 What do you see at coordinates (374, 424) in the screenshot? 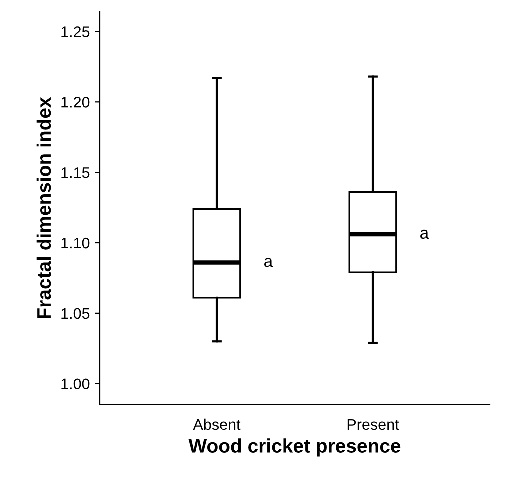
I see `x-tick-label: Present` at bounding box center [374, 424].